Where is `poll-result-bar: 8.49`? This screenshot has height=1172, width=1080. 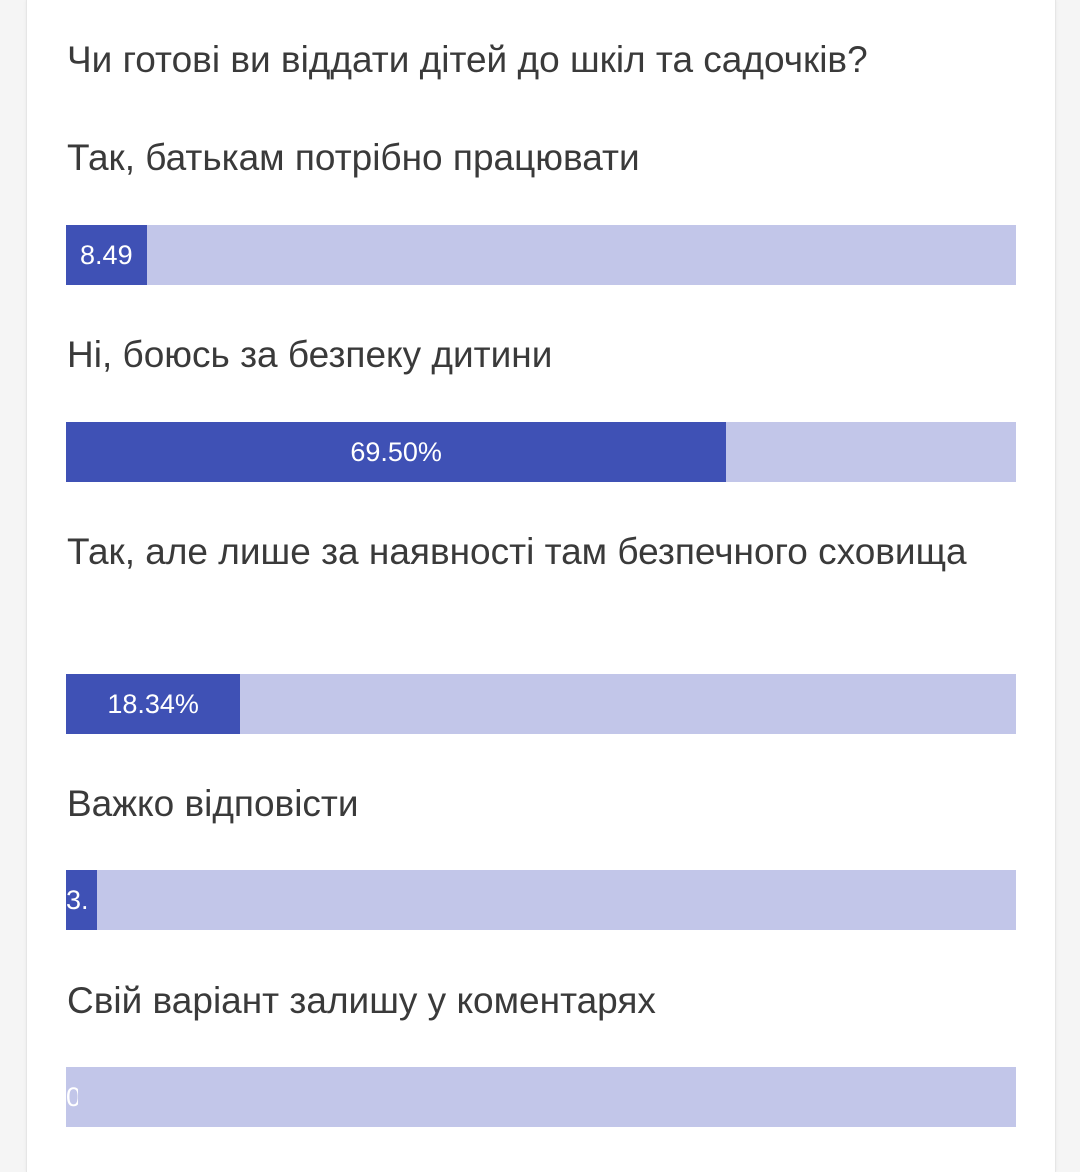
poll-result-bar: 8.49 is located at coordinates (541, 255).